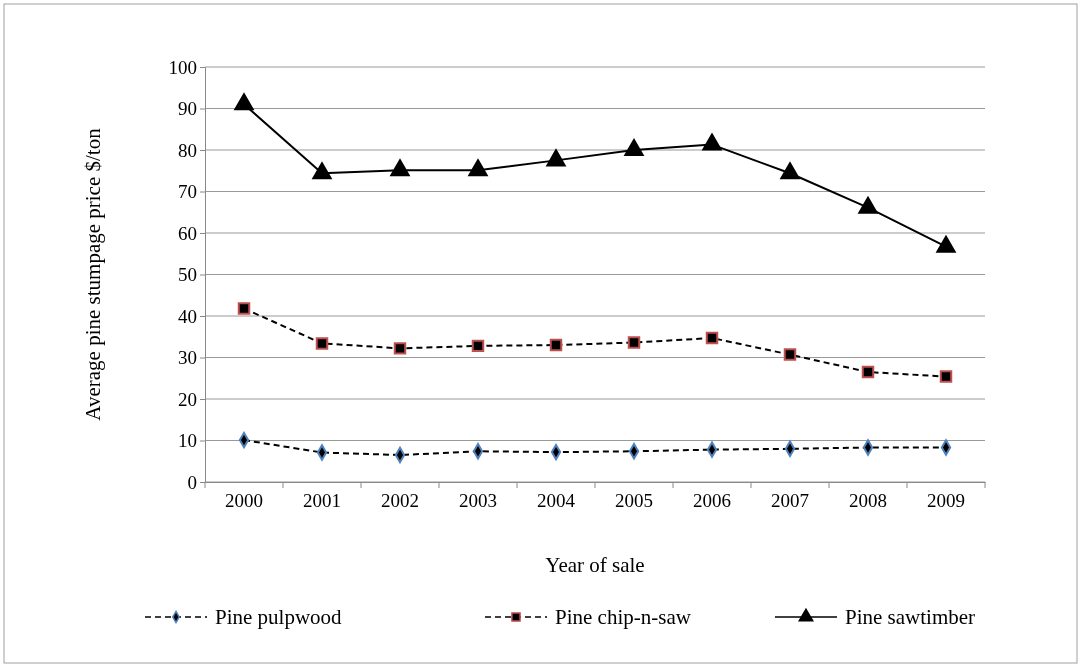  I want to click on x-tick-label: 2009, so click(946, 501).